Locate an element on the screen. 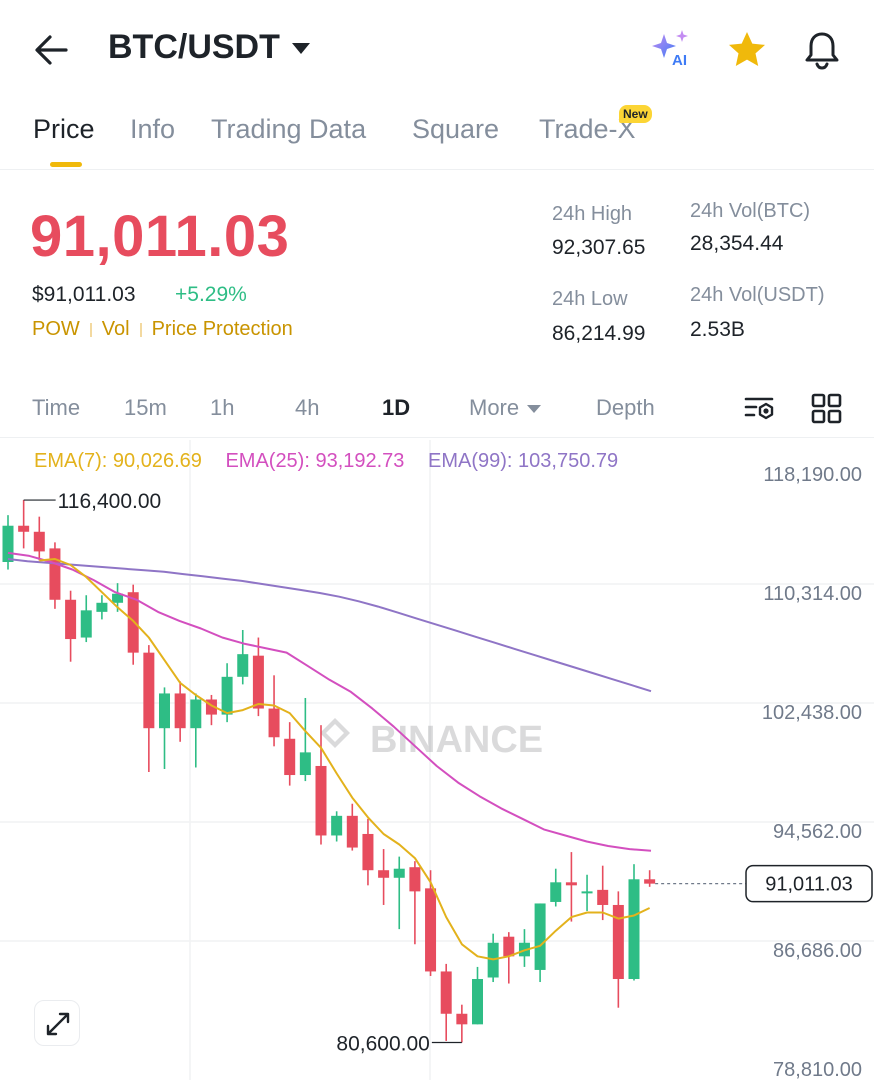  vol-btc-label: 24h Vol(BTC) is located at coordinates (750, 211).